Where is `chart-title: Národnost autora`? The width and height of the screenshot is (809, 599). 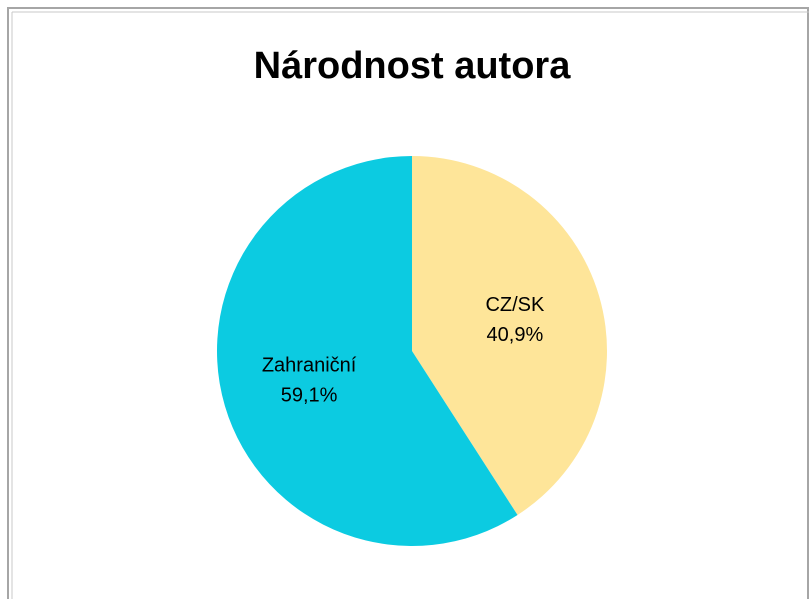 chart-title: Národnost autora is located at coordinates (413, 66).